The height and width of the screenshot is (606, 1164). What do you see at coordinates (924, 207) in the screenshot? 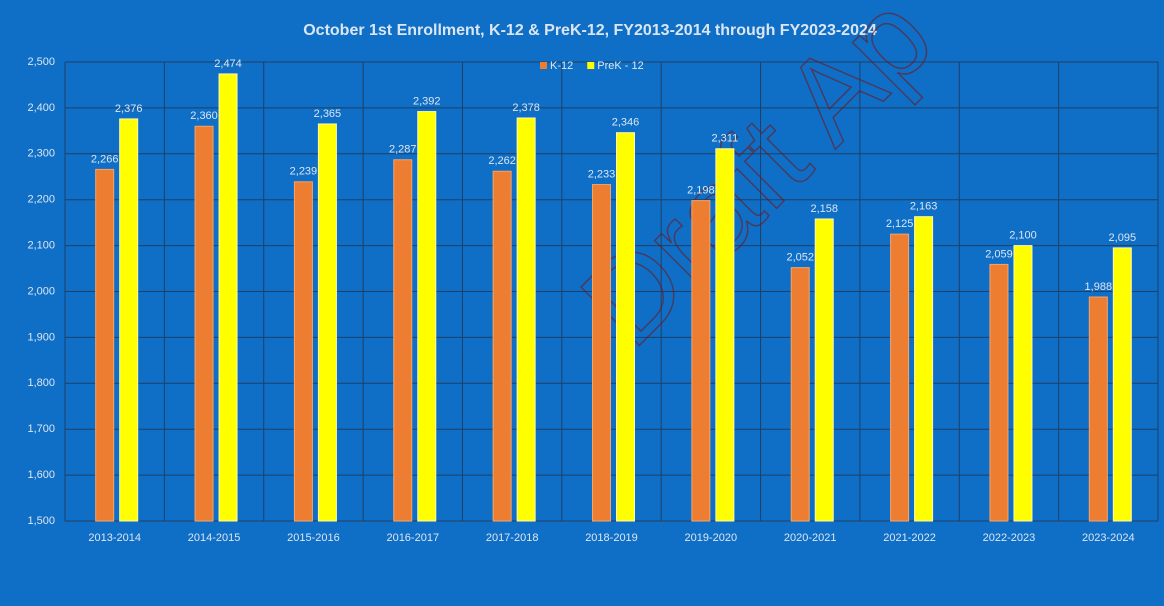
I see `data-label: 2,163` at bounding box center [924, 207].